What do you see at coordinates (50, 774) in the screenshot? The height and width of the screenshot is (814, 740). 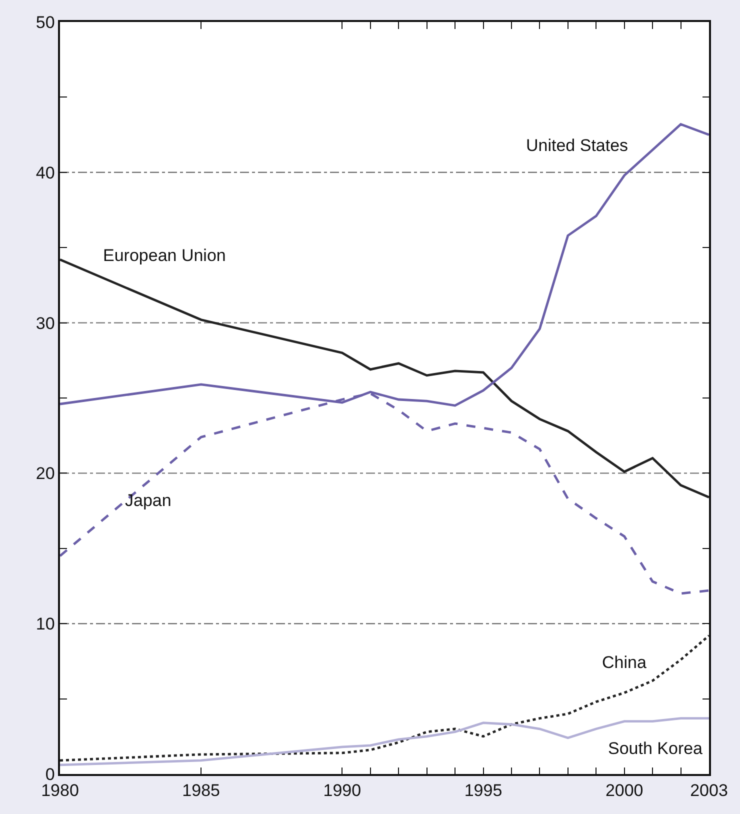 I see `y-tick-label: 0` at bounding box center [50, 774].